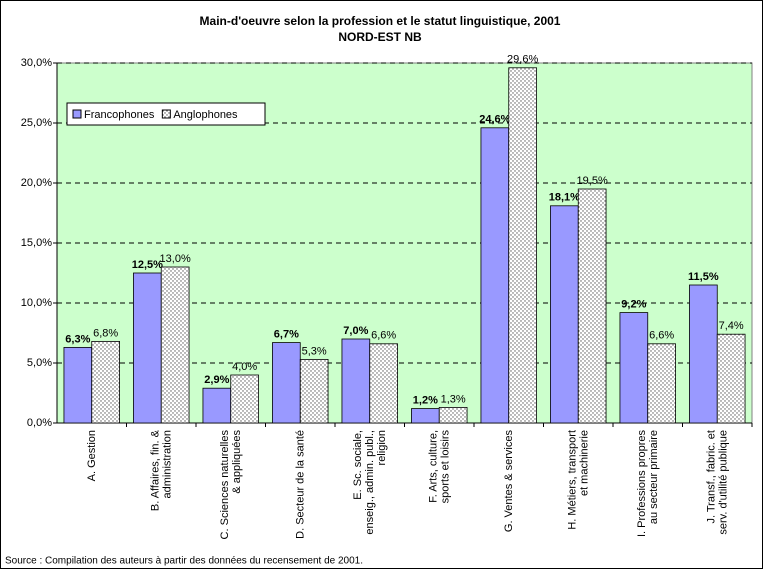 The height and width of the screenshot is (569, 763). Describe the element at coordinates (509, 481) in the screenshot. I see `x-tick-label: G. Ventes & services` at that location.